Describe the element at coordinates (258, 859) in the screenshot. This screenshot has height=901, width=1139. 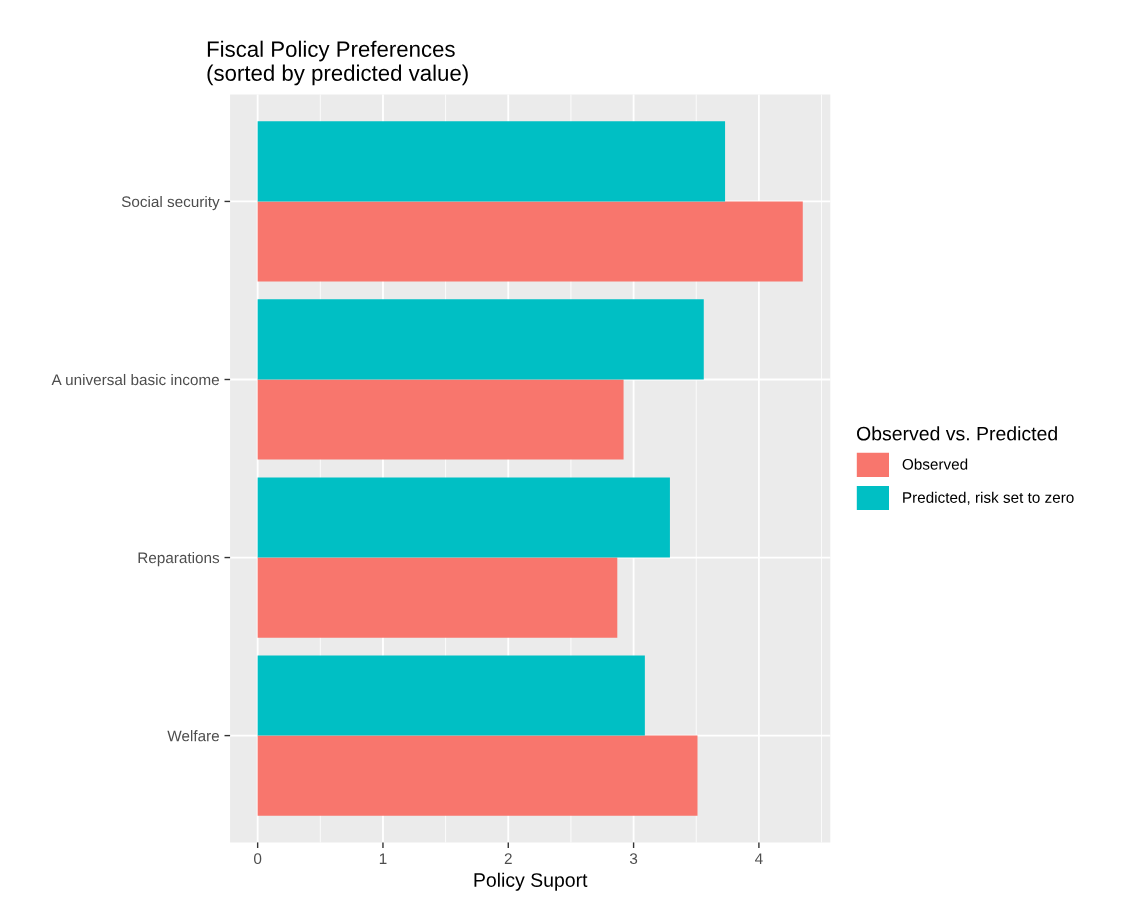
I see `x-tick-label: 0` at that location.